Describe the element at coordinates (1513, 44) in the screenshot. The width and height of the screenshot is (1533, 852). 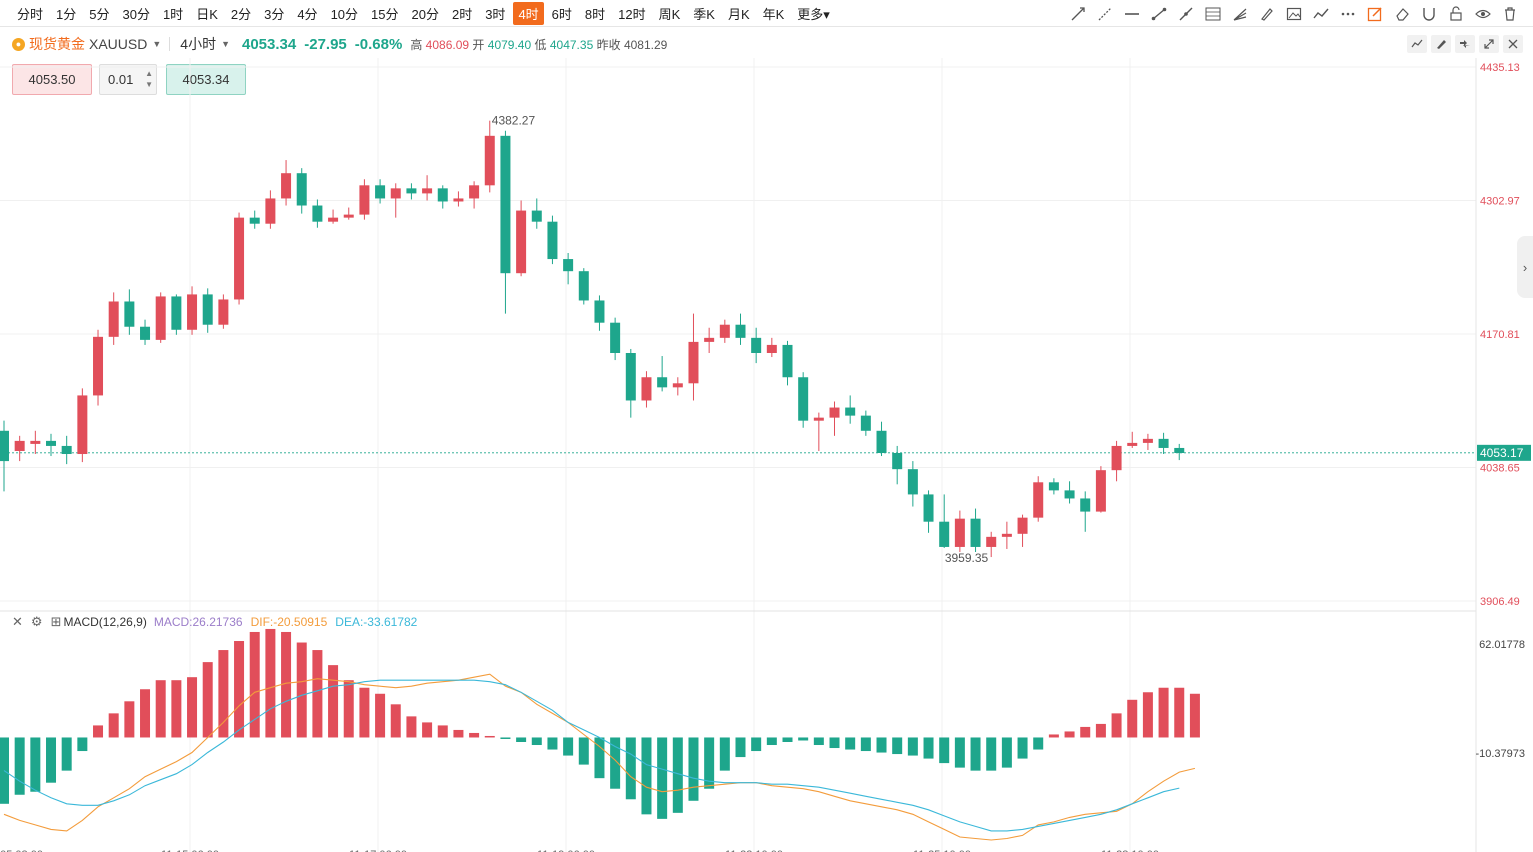
I see `close-icon` at that location.